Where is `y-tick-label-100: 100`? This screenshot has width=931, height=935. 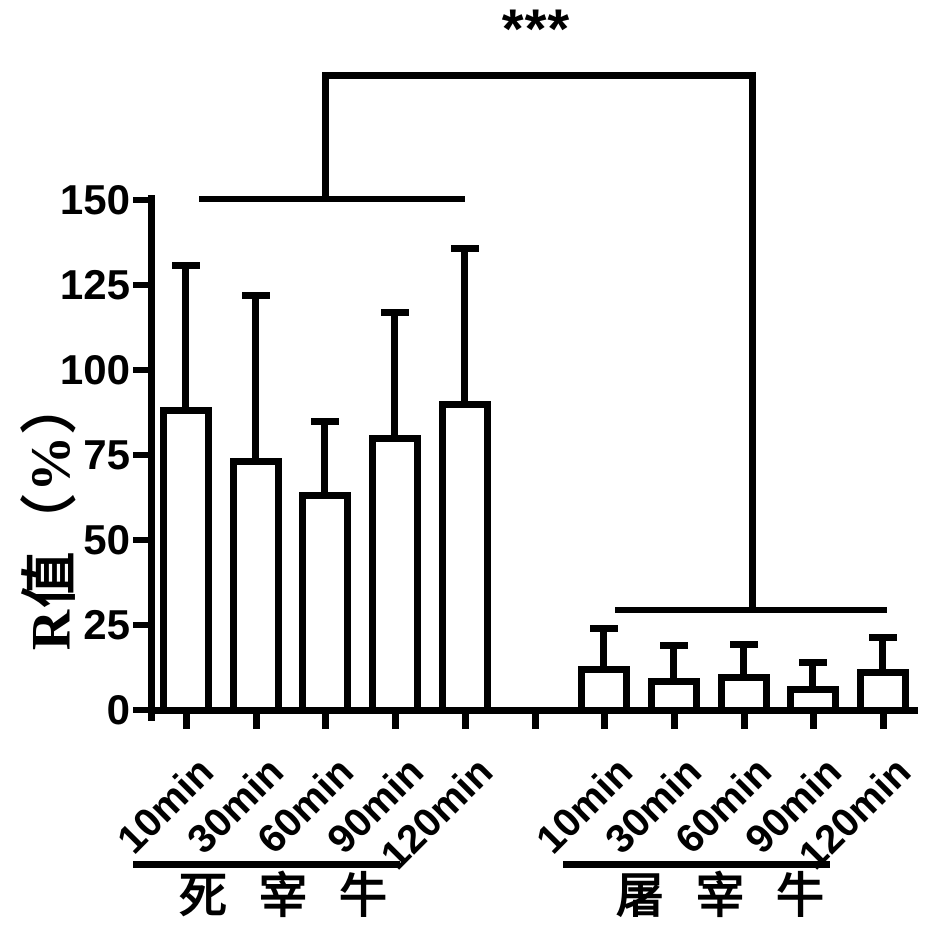
y-tick-label-100: 100 is located at coordinates (94, 369).